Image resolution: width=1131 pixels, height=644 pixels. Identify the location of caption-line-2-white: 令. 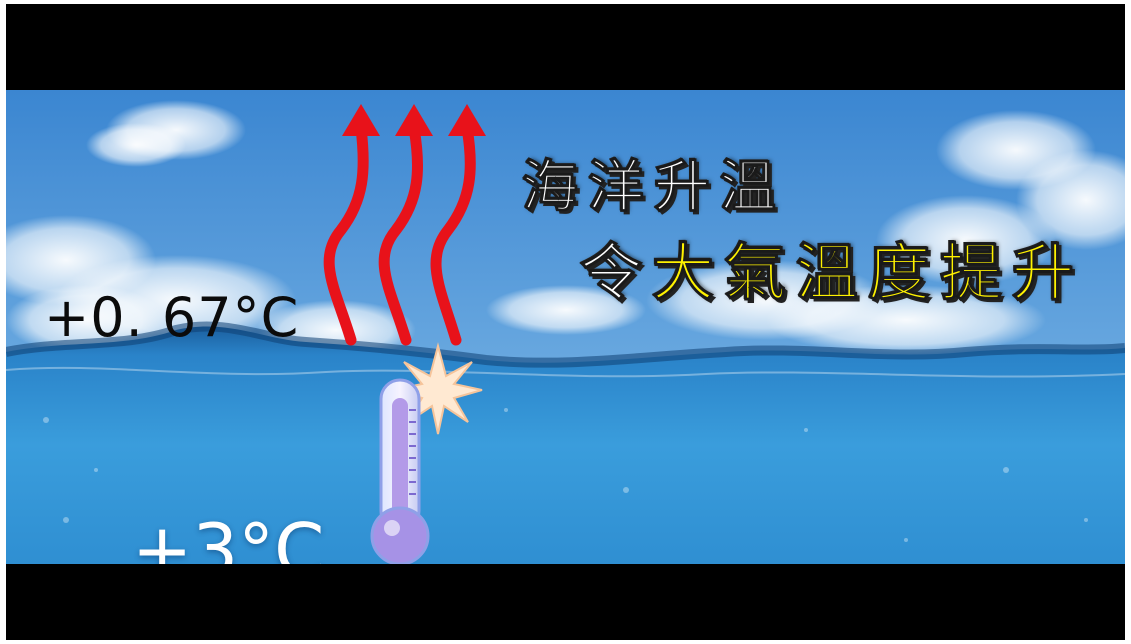
(616, 273).